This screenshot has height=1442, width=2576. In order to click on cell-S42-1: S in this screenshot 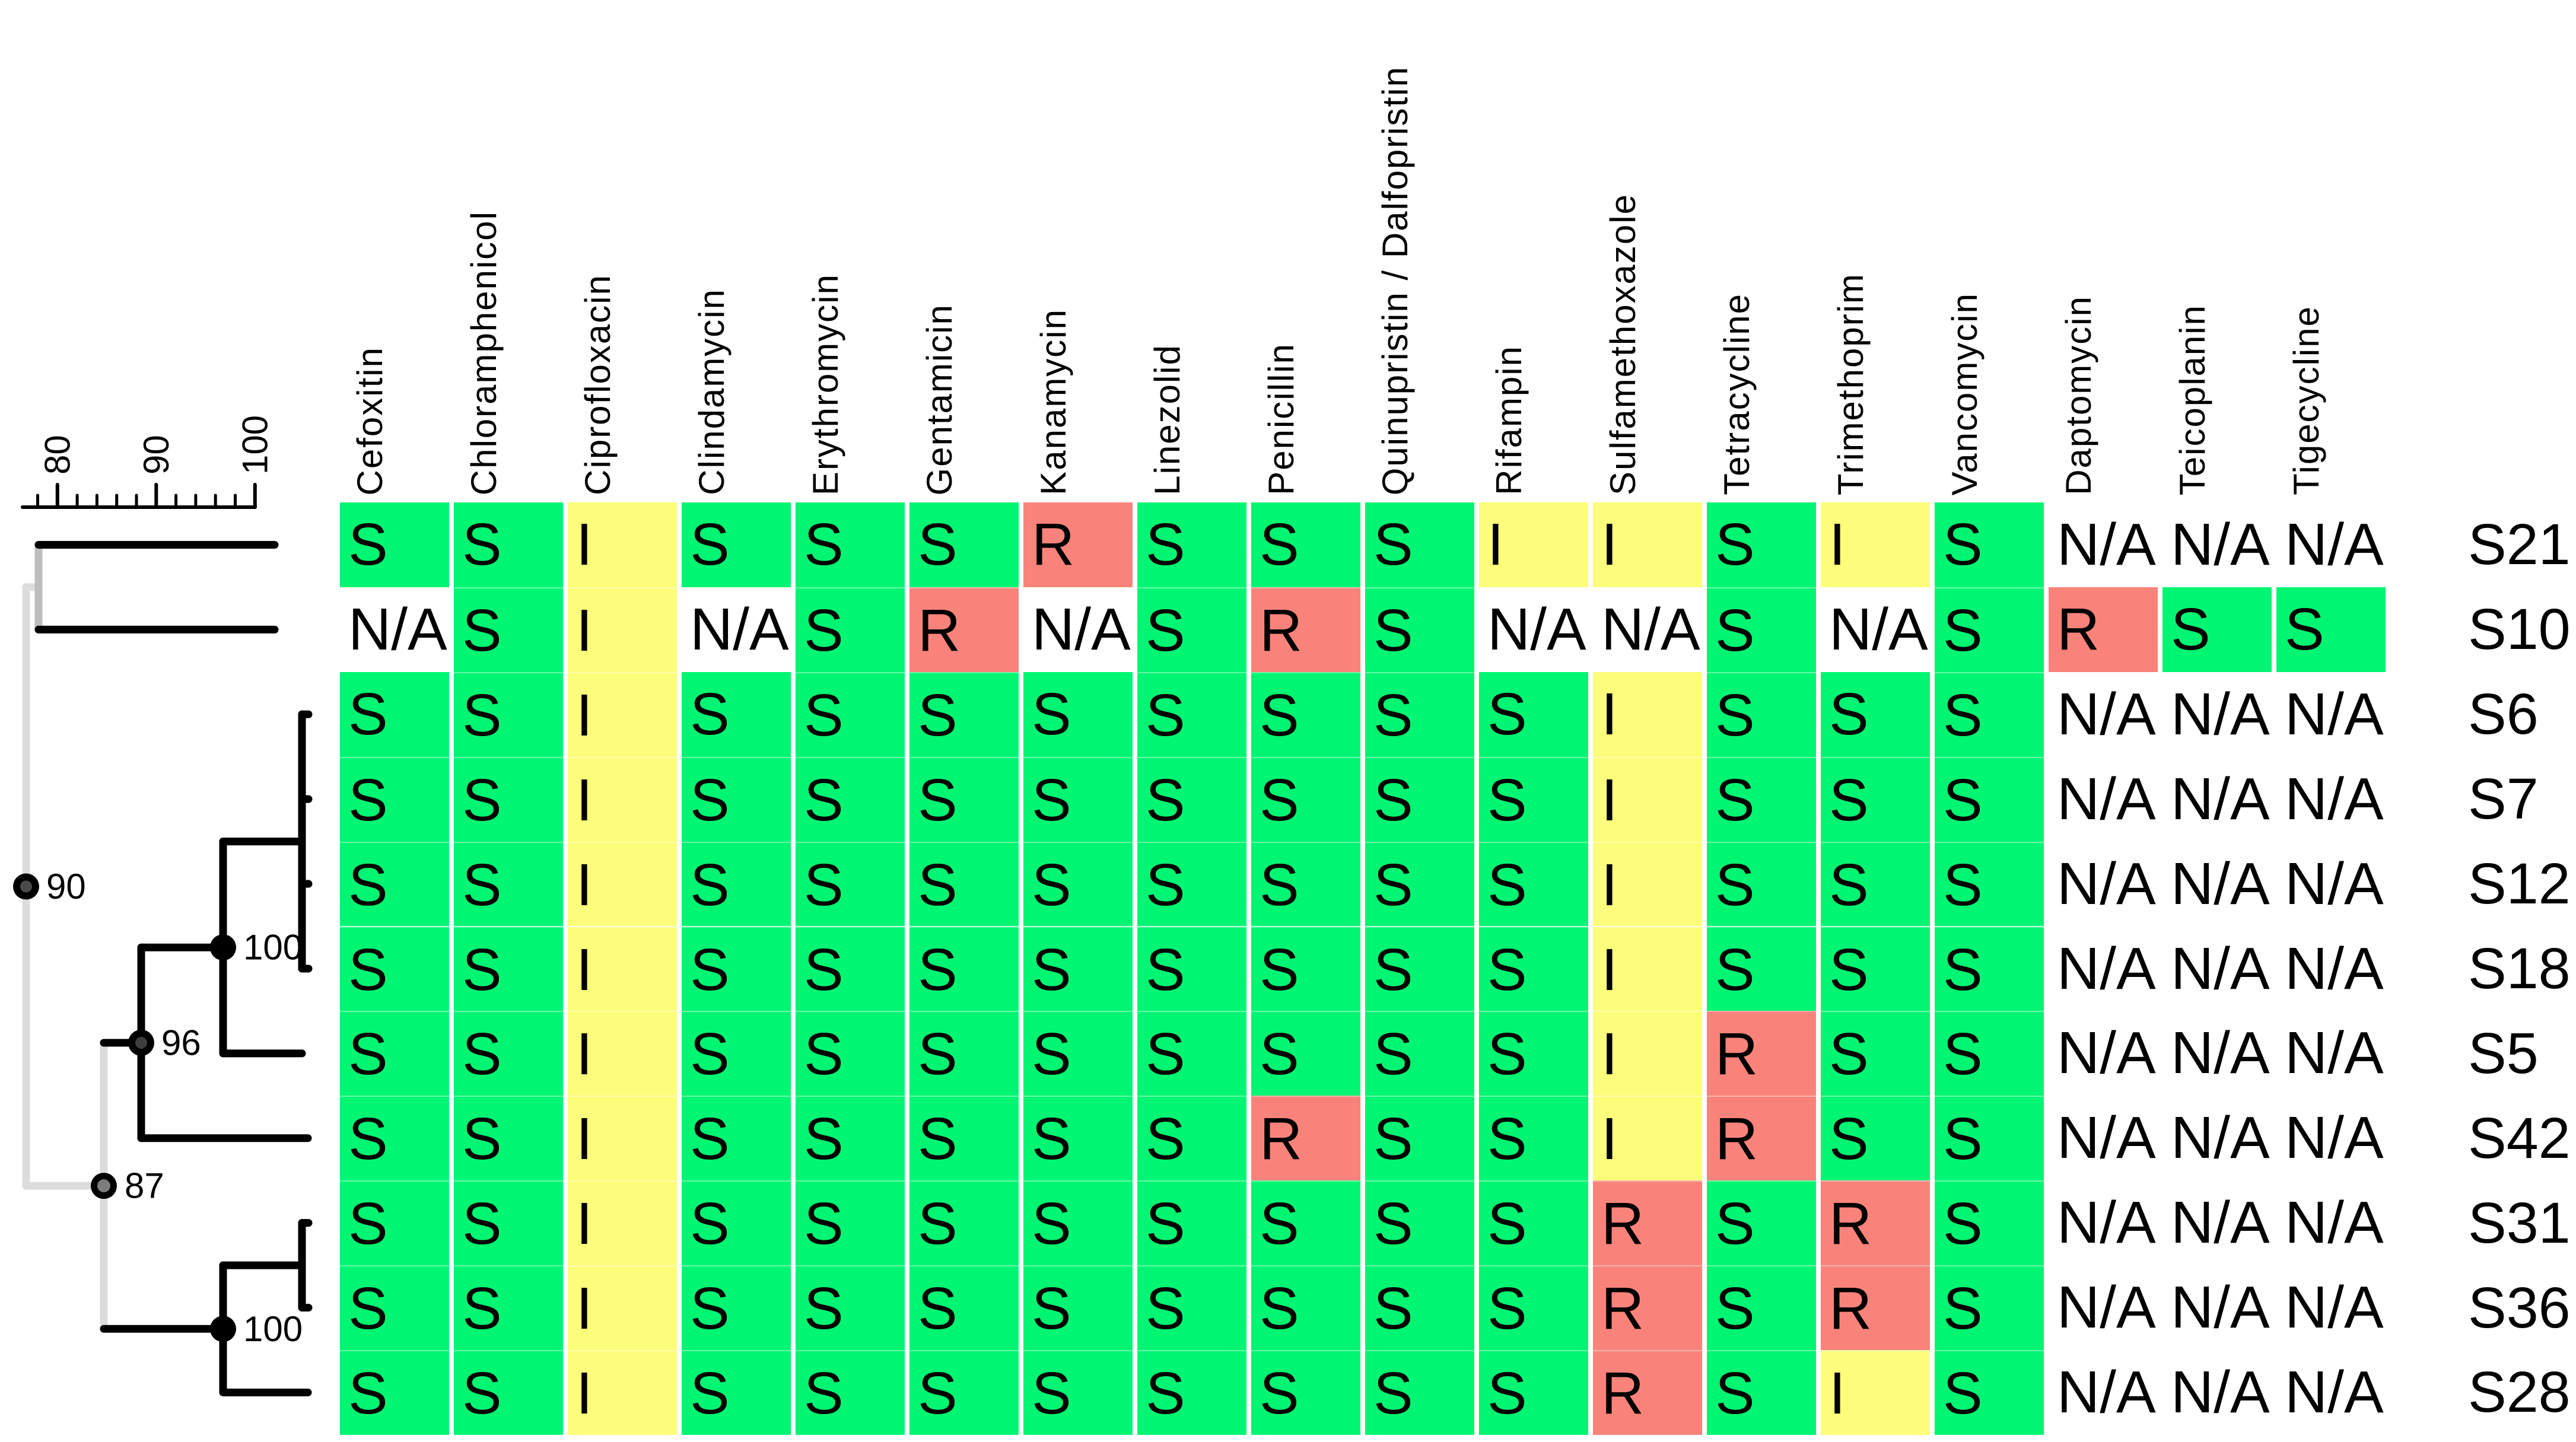, I will do `click(394, 1138)`.